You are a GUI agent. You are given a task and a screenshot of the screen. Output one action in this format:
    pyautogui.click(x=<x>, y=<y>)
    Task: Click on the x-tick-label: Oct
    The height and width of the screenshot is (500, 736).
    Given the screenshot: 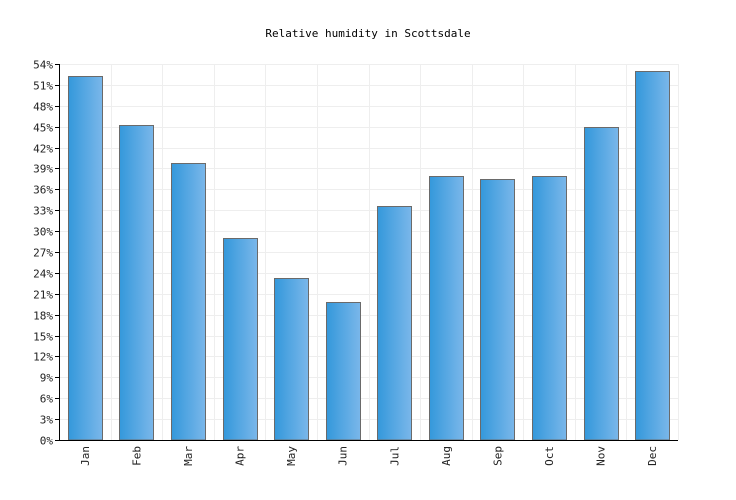 What is the action you would take?
    pyautogui.click(x=549, y=456)
    